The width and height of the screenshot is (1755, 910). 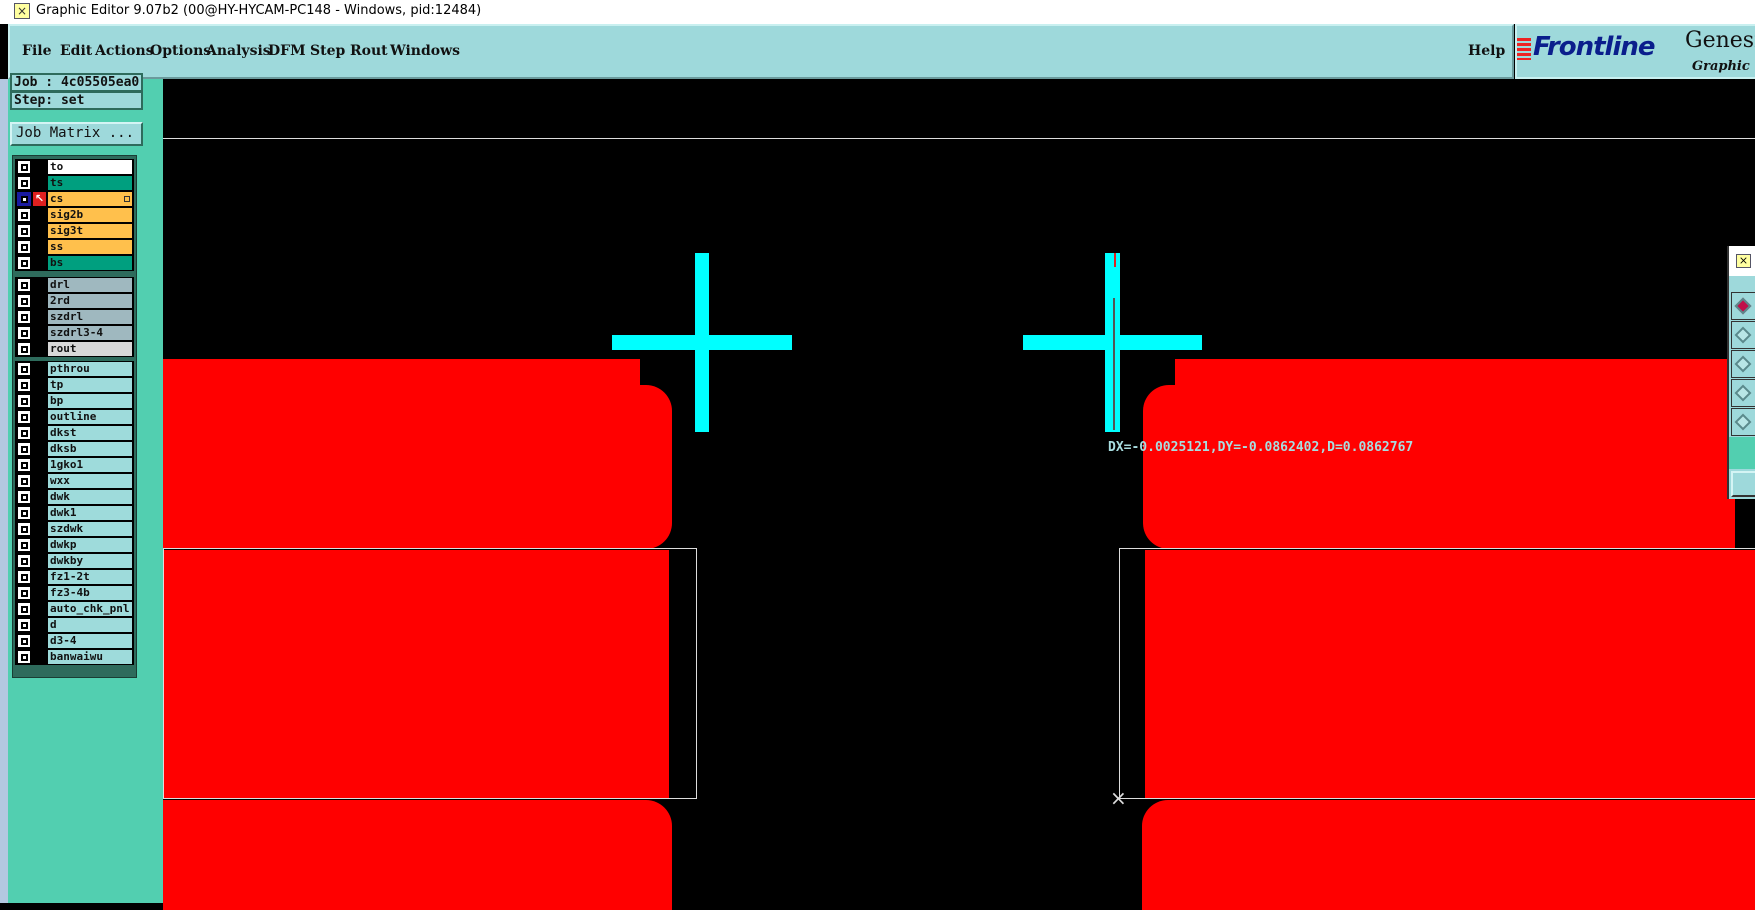 I want to click on layer-name: auto_chk_pnl, so click(x=90, y=609).